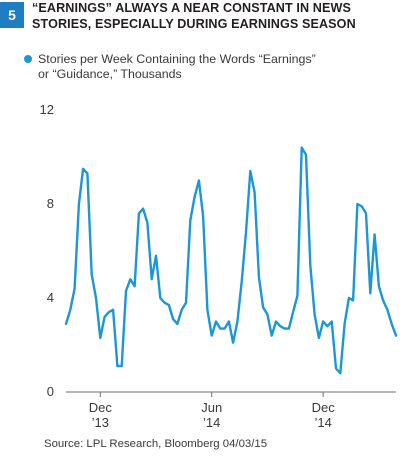 The width and height of the screenshot is (400, 460). Describe the element at coordinates (50, 391) in the screenshot. I see `y-tick-label: 0` at that location.